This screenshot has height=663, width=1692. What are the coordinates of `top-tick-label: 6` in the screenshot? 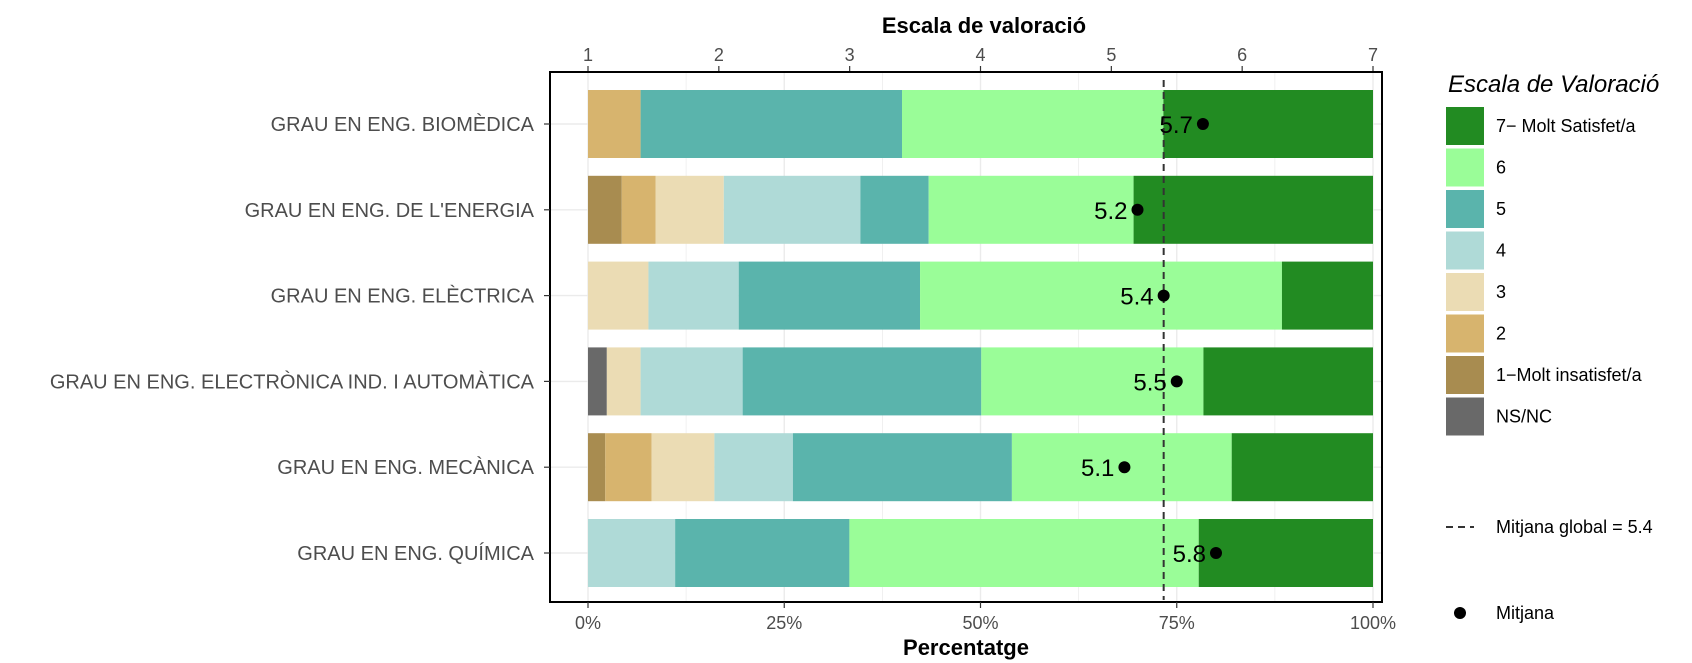 It's located at (1242, 55).